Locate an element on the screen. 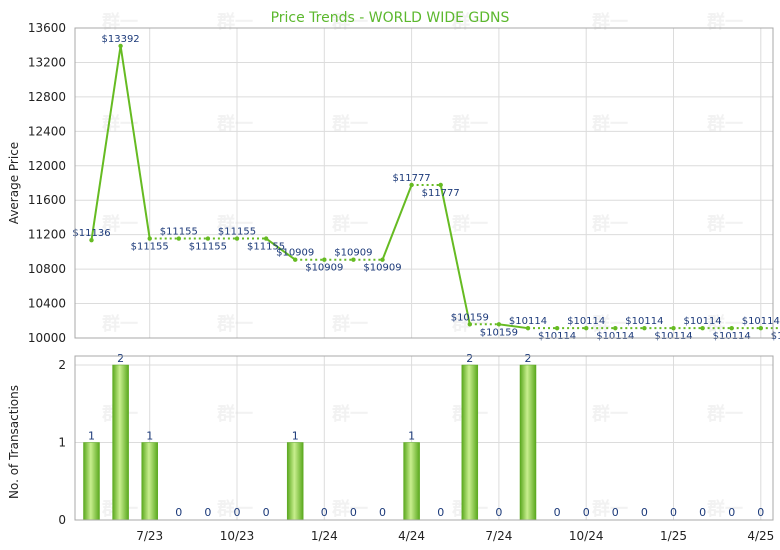  price-tick-label: 11600 is located at coordinates (47, 200).